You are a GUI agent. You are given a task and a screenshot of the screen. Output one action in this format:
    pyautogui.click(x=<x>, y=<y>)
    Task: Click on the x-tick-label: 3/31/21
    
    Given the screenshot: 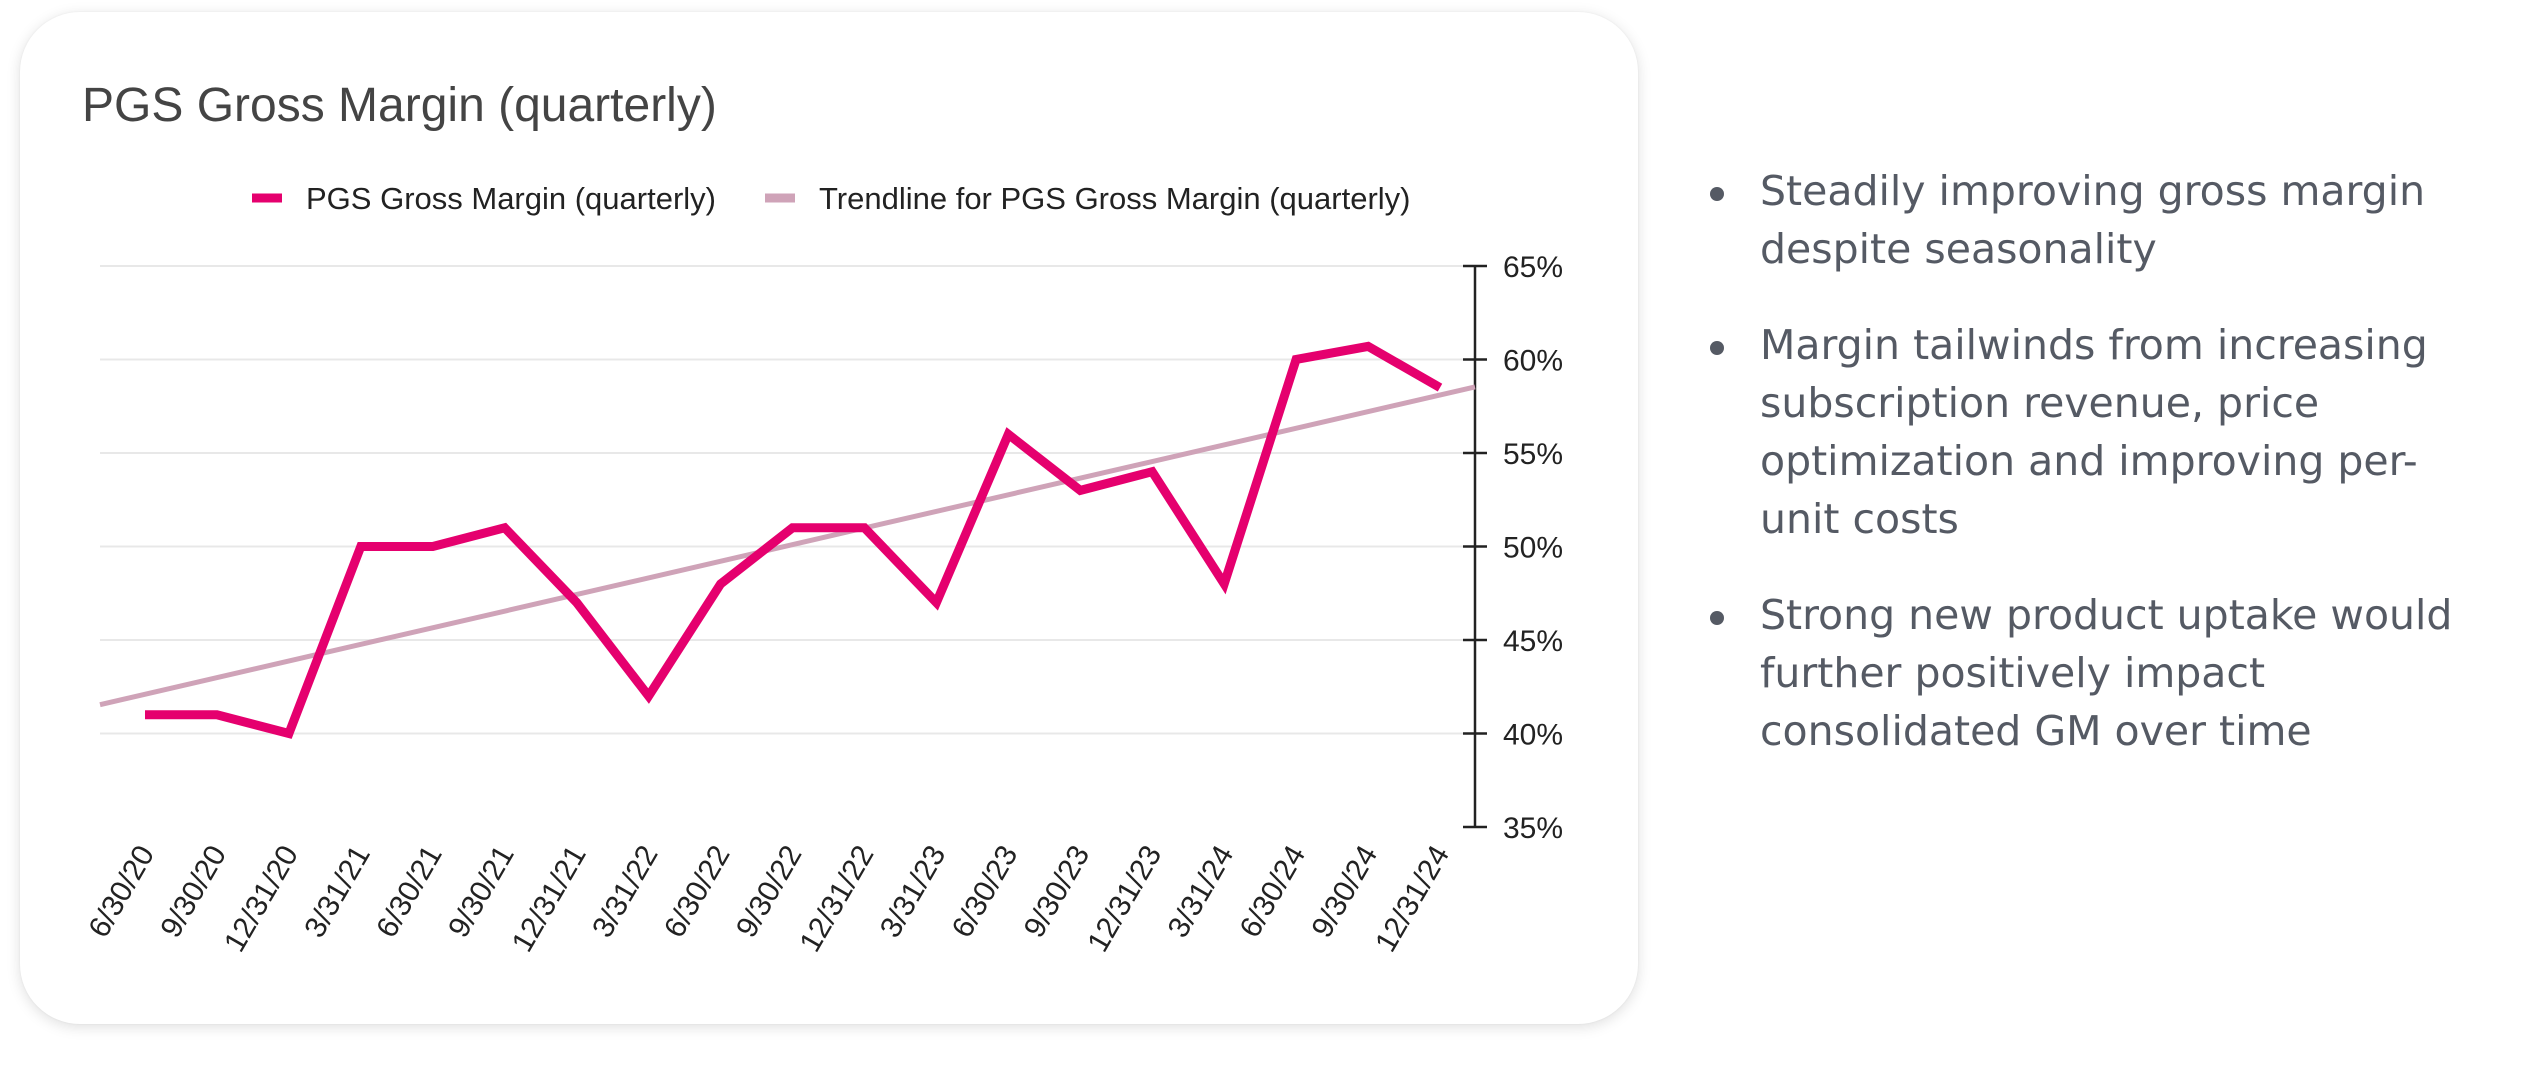 What is the action you would take?
    pyautogui.click(x=337, y=891)
    